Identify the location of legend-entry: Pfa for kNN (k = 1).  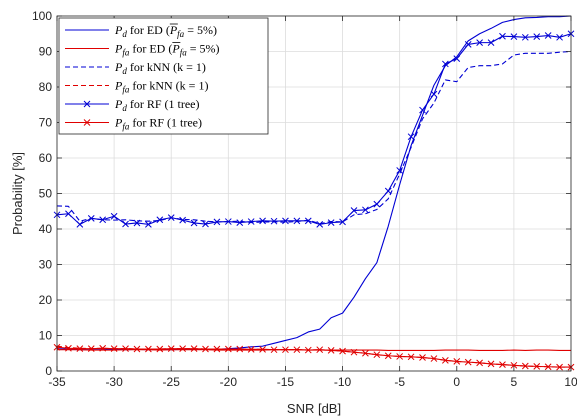
(136, 87).